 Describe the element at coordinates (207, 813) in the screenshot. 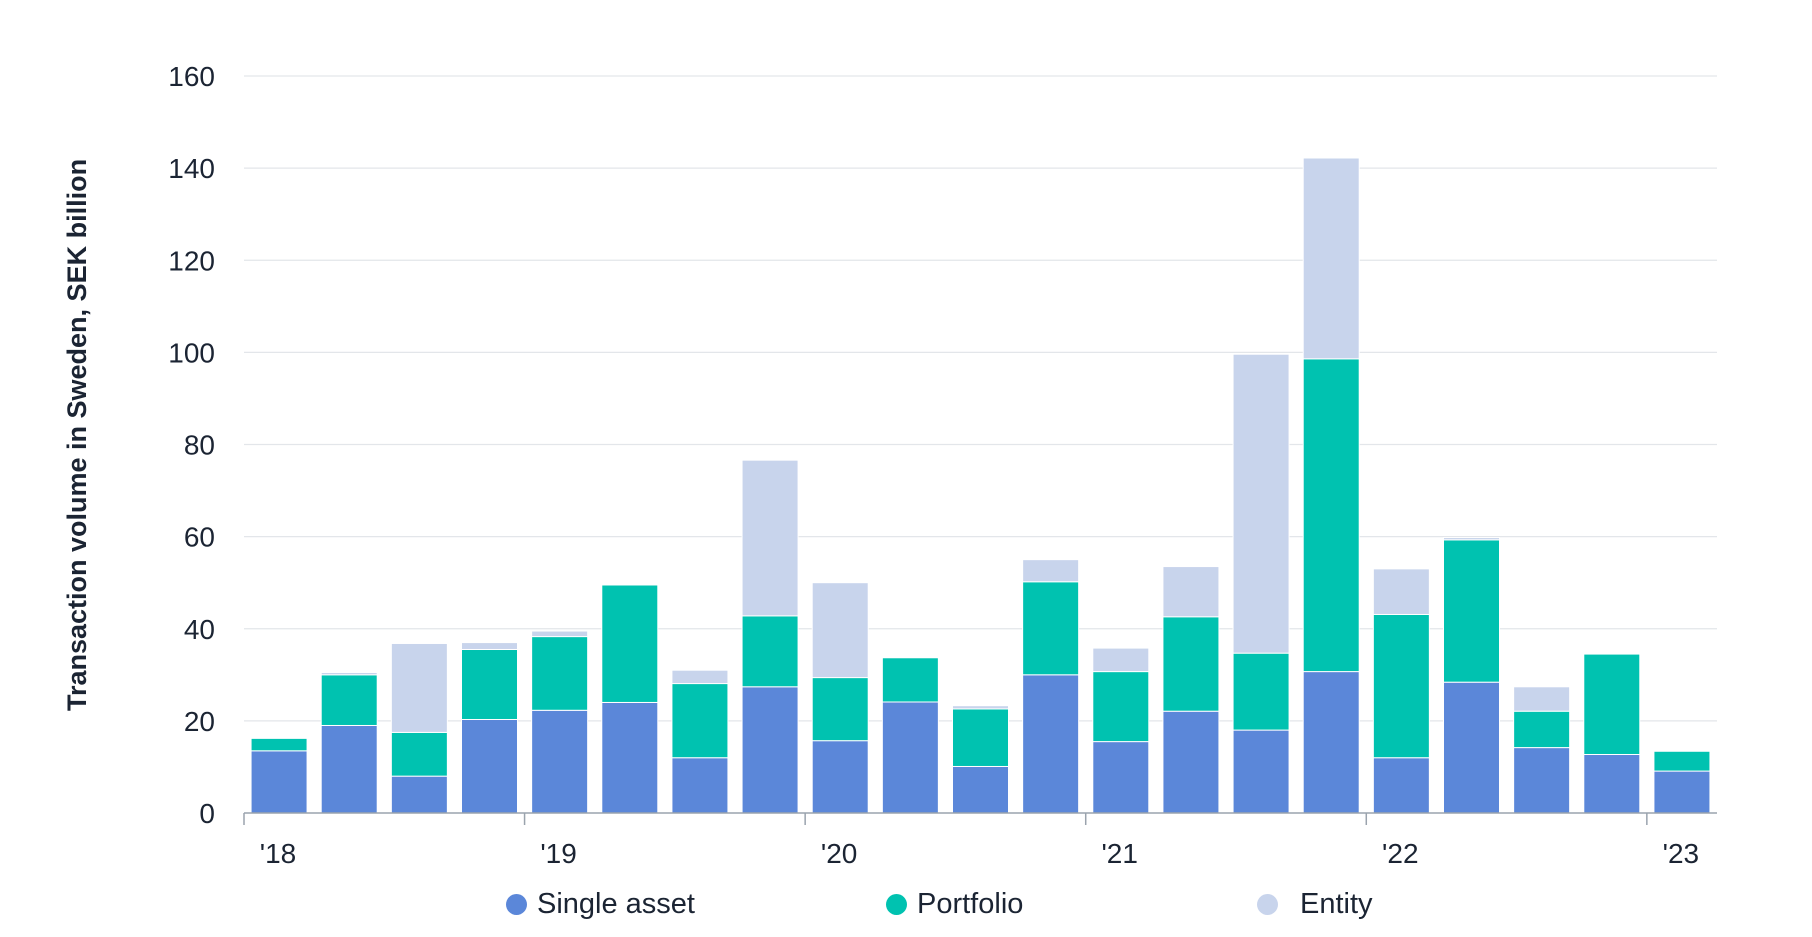

I see `y-tick-label: 0` at that location.